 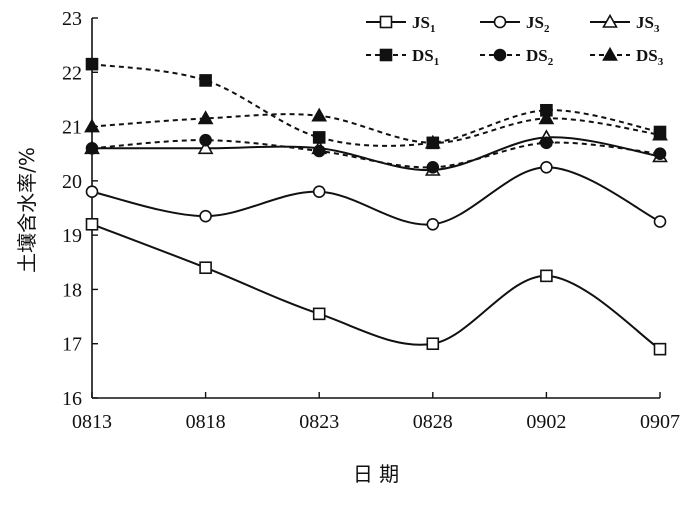 What do you see at coordinates (72, 73) in the screenshot?
I see `y-tick-label: 22` at bounding box center [72, 73].